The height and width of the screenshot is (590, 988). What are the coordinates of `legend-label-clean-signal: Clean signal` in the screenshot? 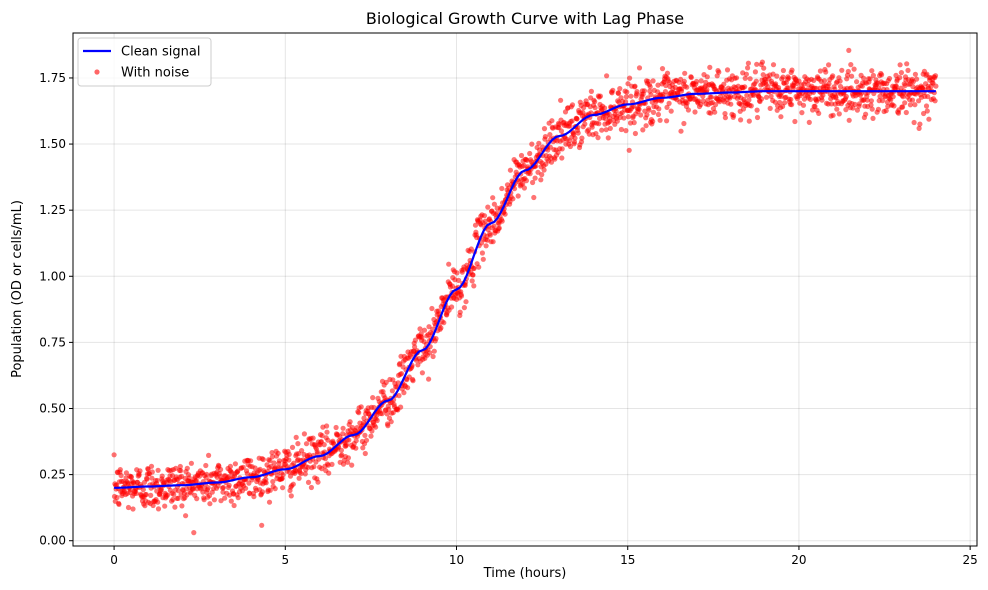 It's located at (160, 52).